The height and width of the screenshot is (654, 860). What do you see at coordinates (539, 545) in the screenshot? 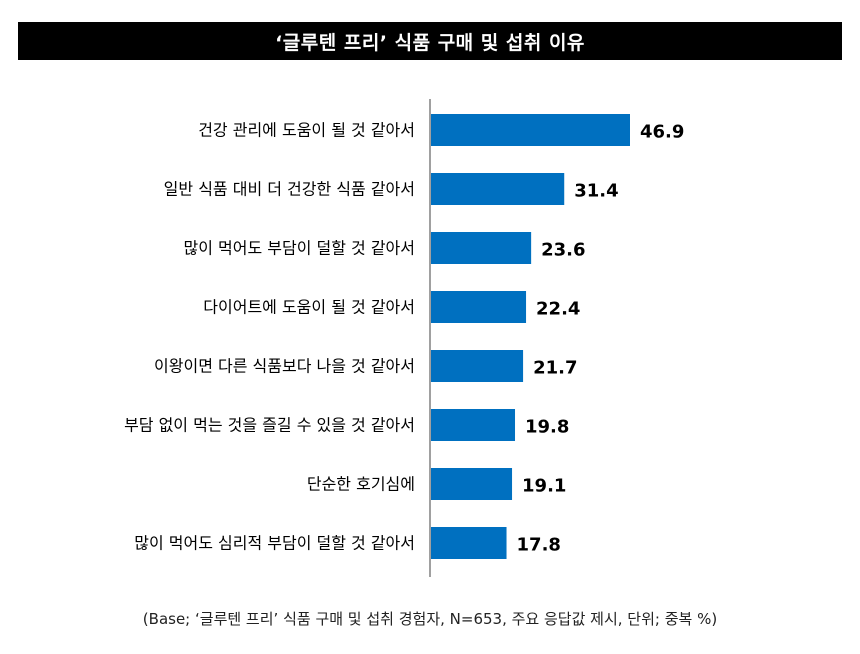
I see `data-label: 17.8` at bounding box center [539, 545].